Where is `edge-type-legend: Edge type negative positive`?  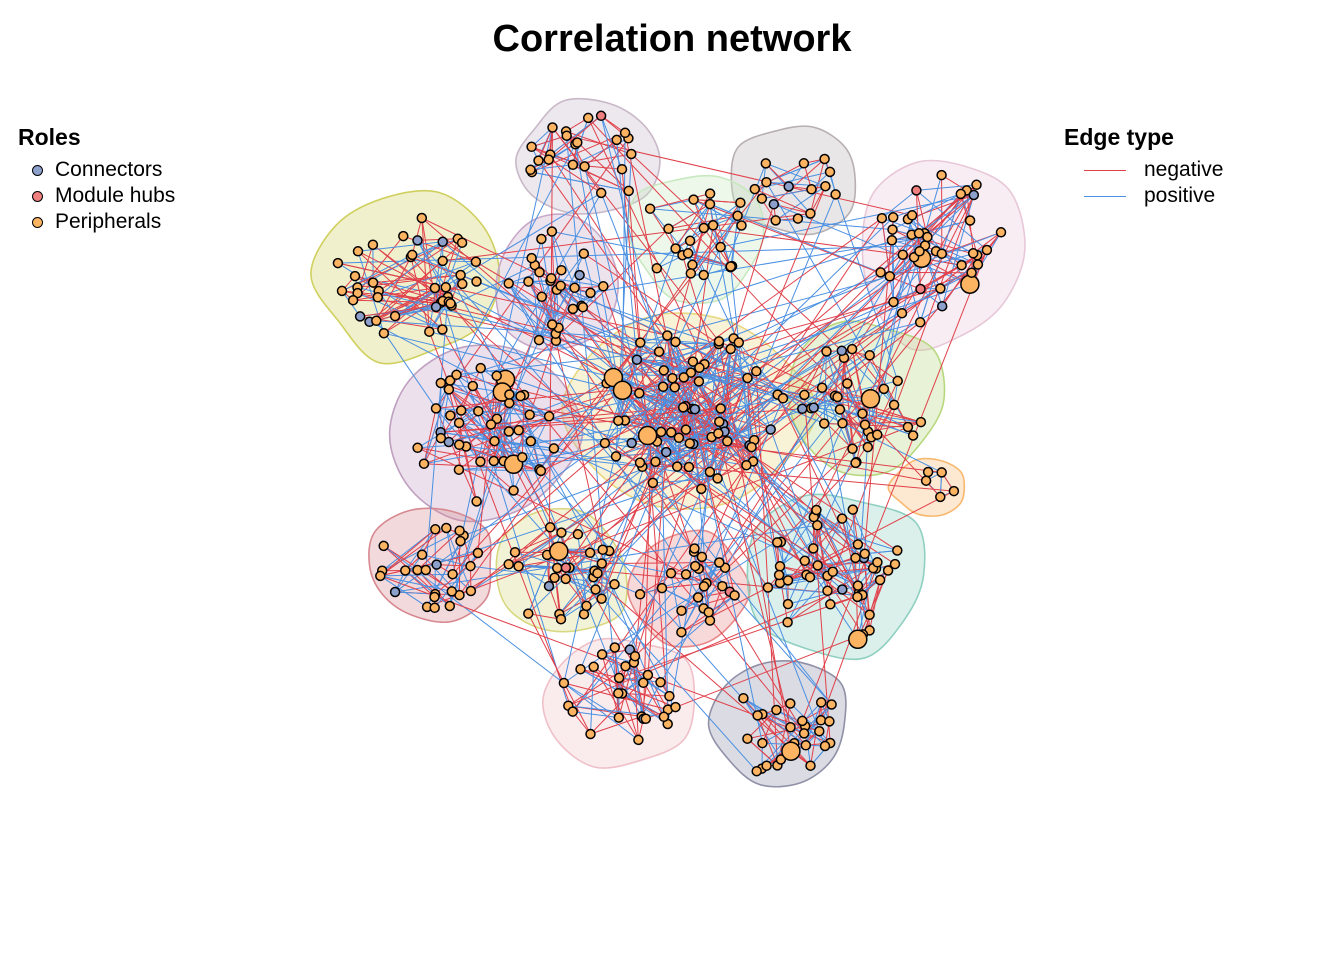 edge-type-legend: Edge type negative positive is located at coordinates (1143, 166).